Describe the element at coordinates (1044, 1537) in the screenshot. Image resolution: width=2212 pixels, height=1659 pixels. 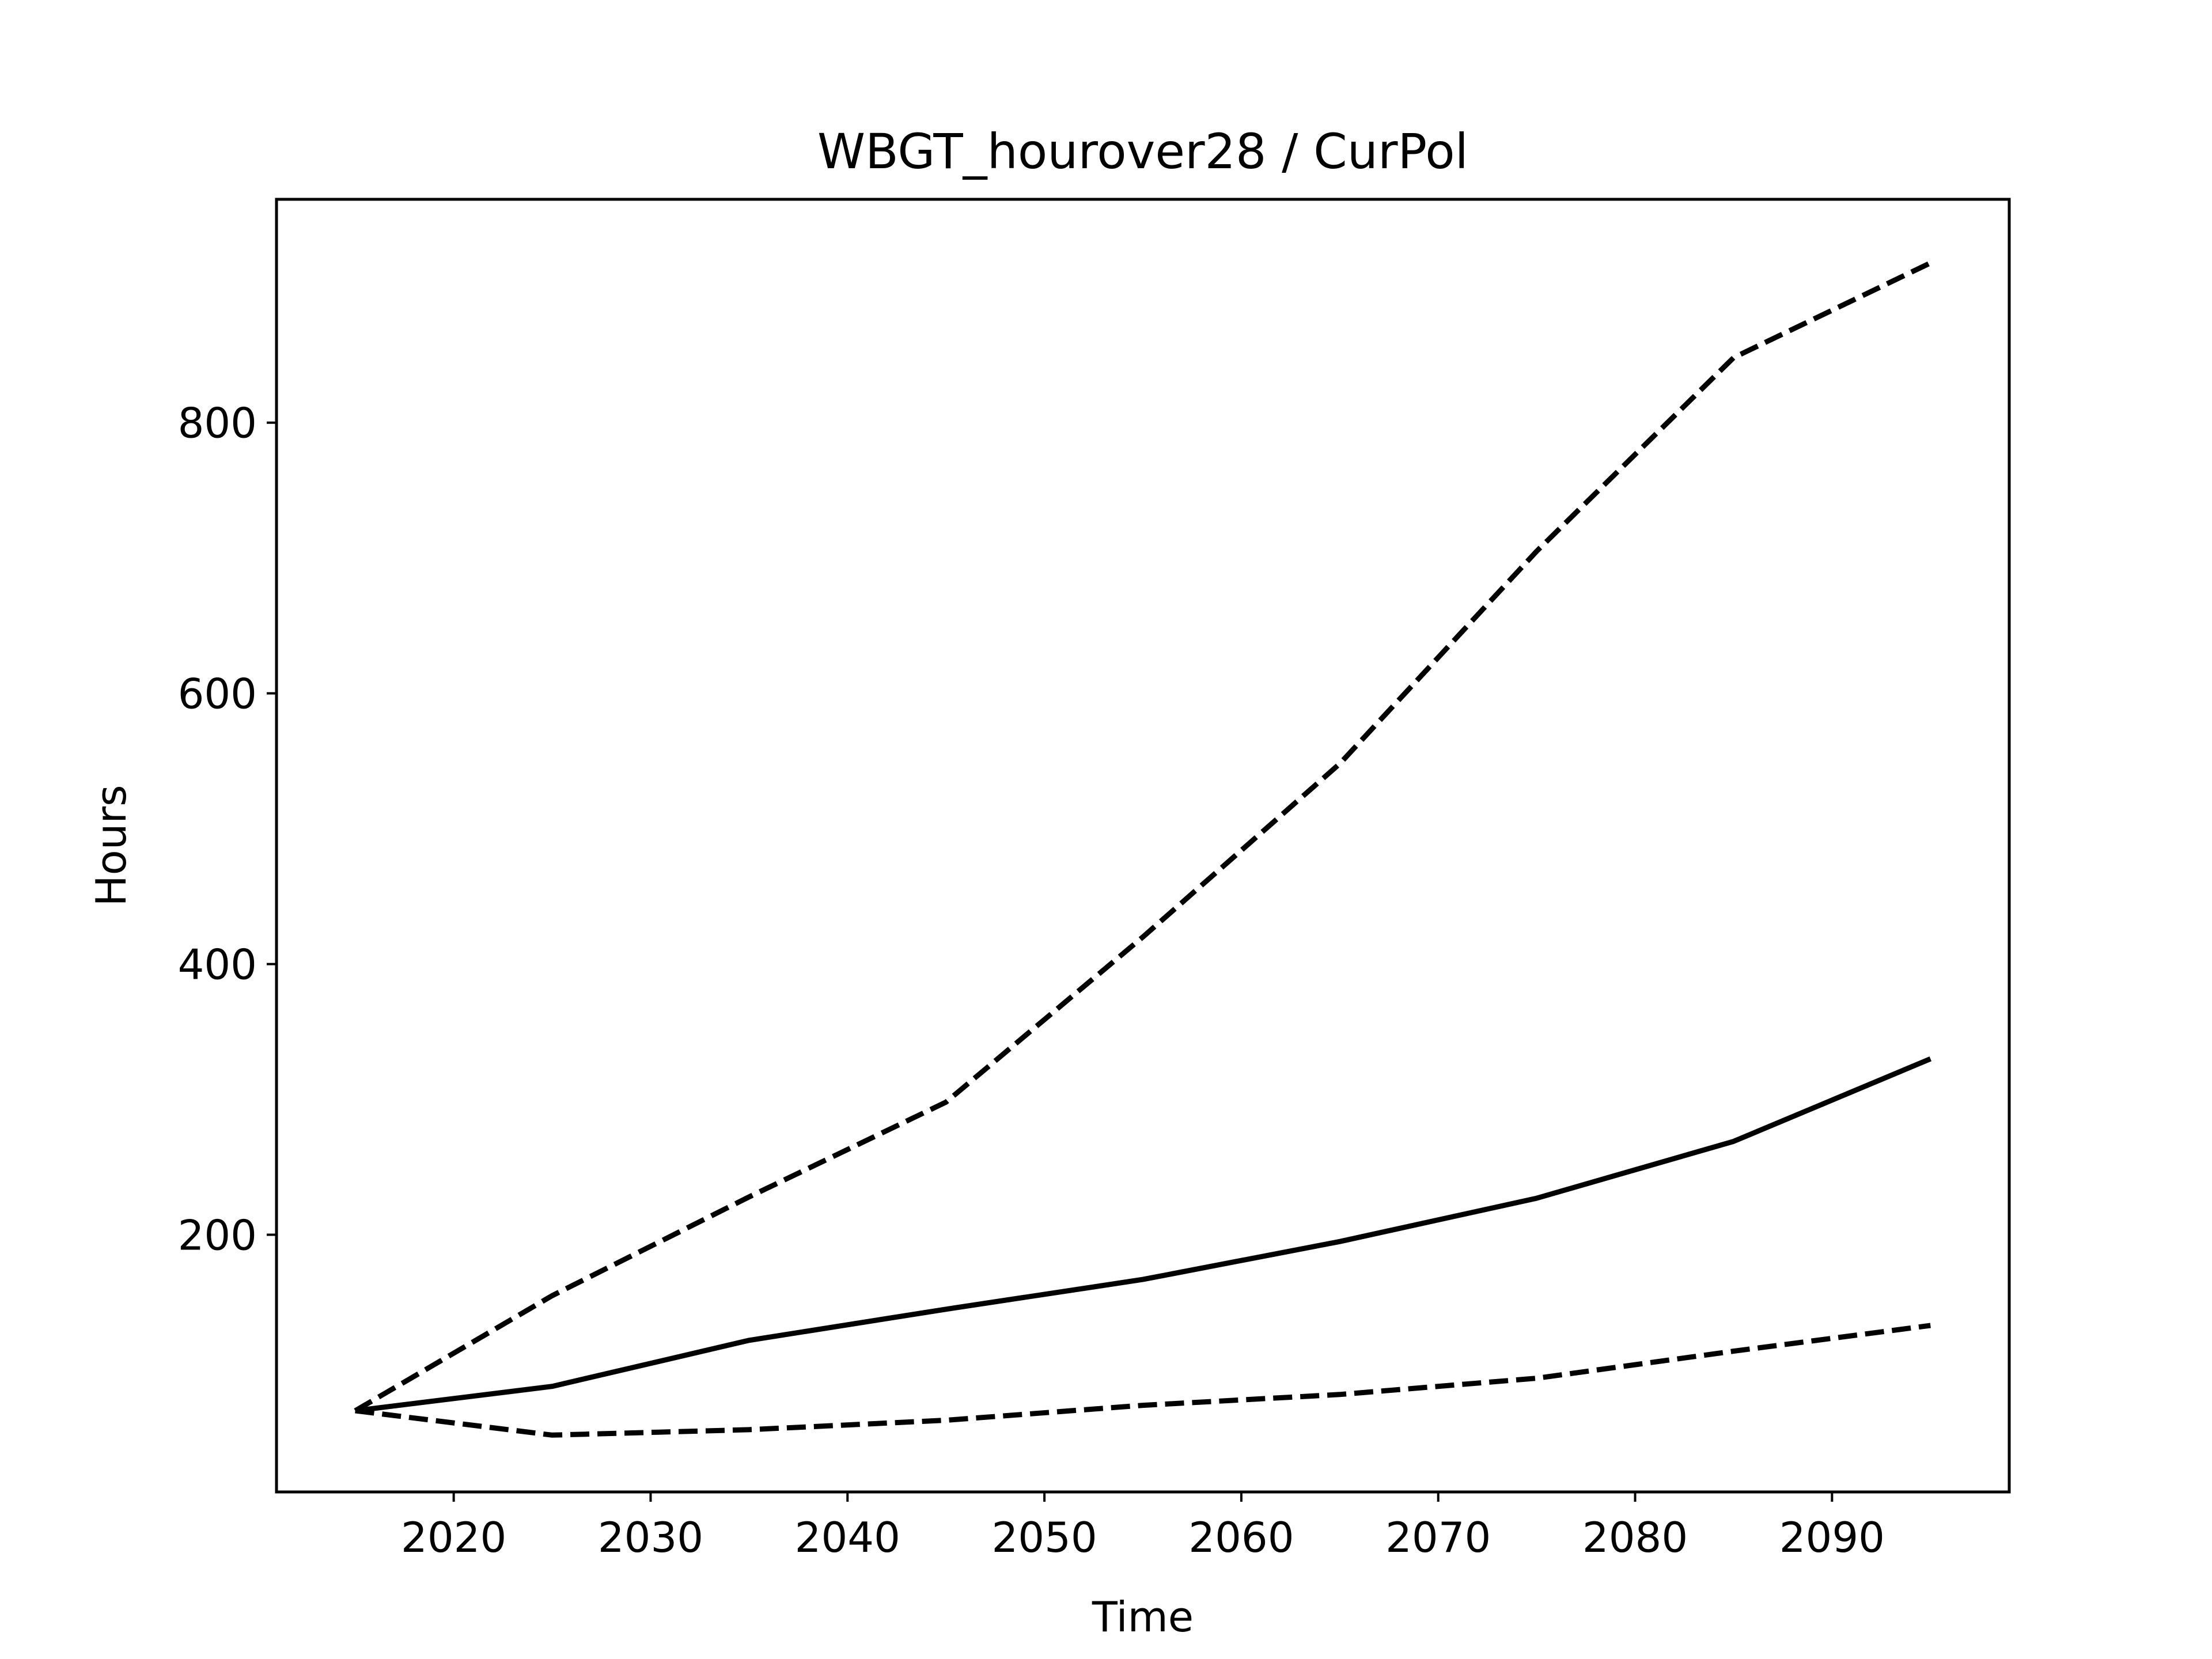
I see `x-tick-label: 2050` at that location.